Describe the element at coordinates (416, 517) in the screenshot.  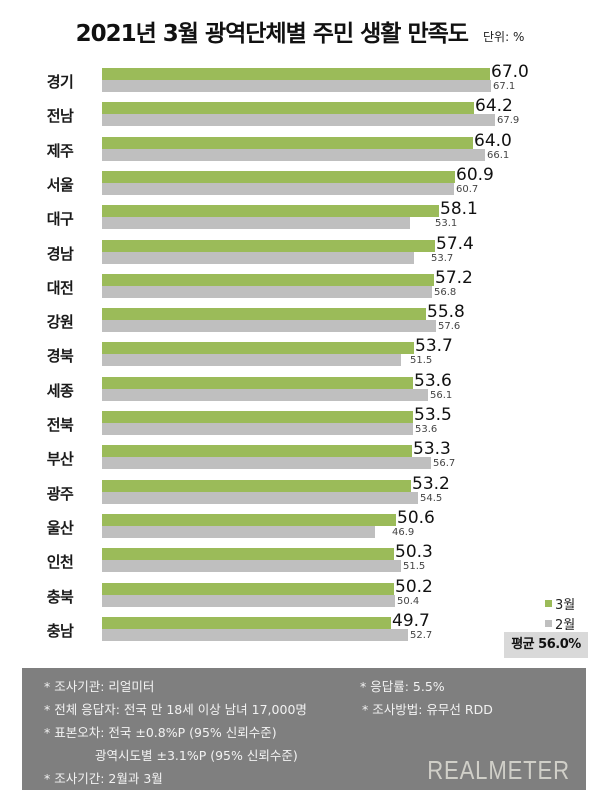
I see `value-march: 50.6` at that location.